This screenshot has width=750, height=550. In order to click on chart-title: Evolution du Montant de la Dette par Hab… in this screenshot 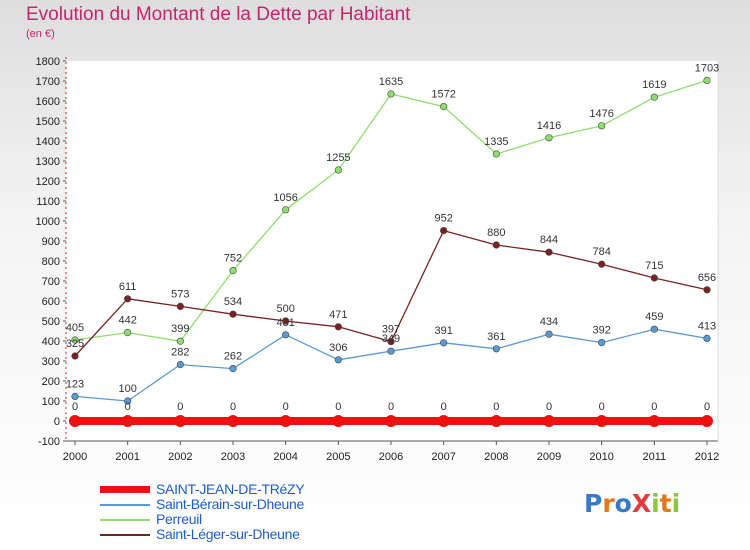, I will do `click(218, 14)`.